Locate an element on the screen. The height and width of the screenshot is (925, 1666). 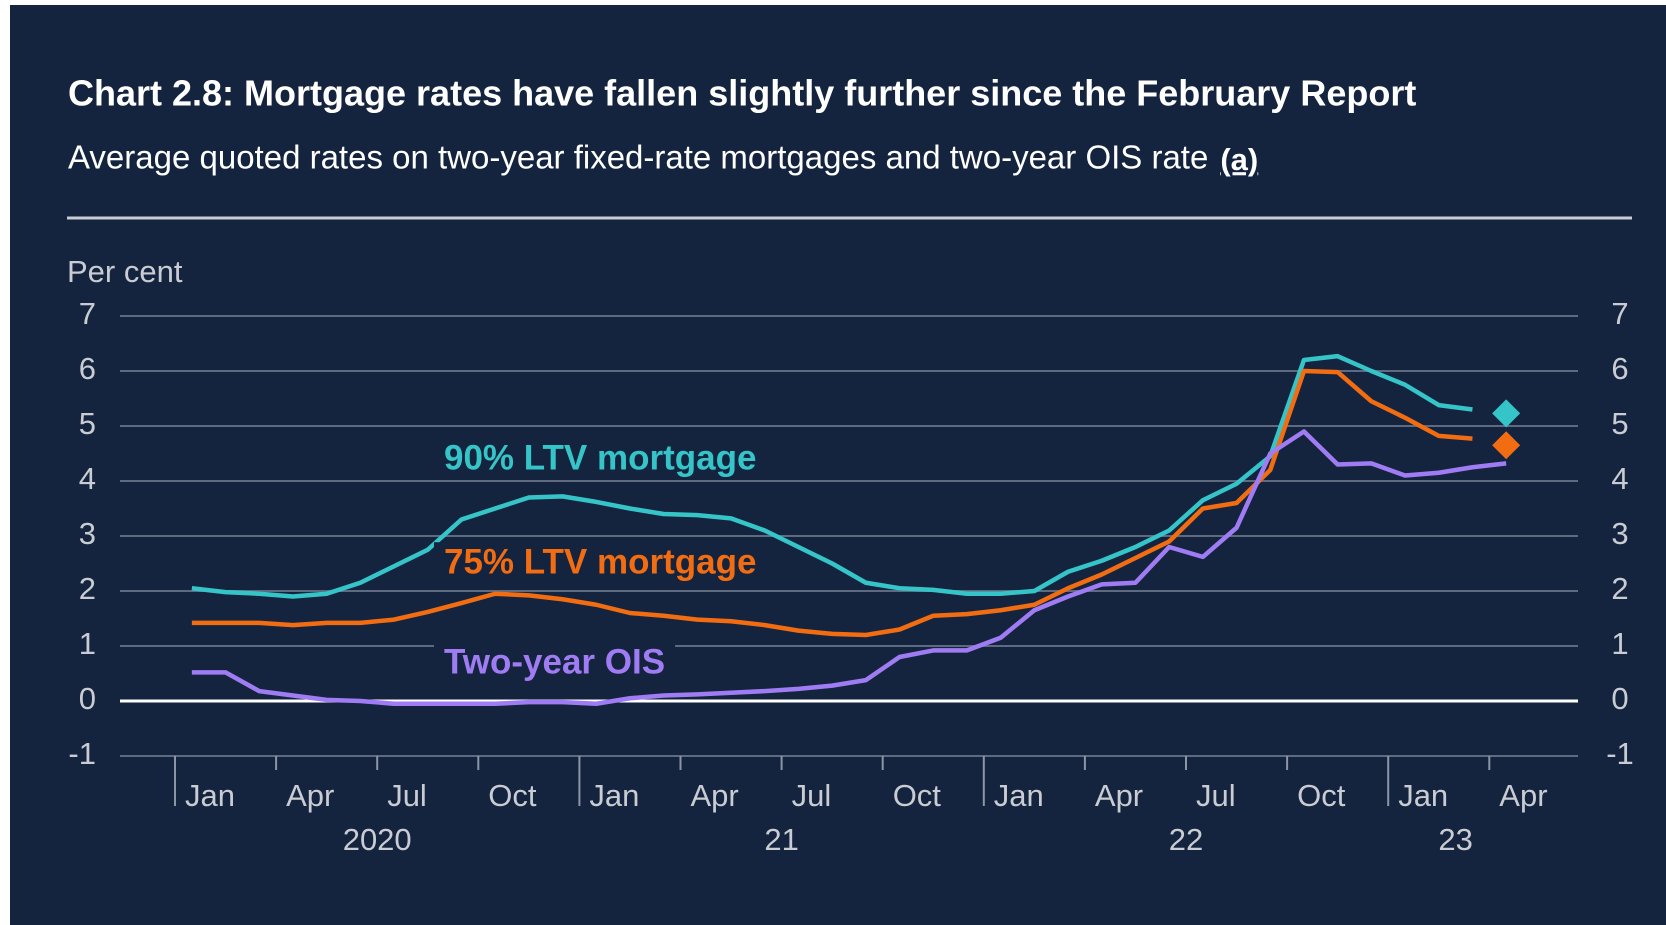
y2-tick-label: 0 is located at coordinates (1619, 698).